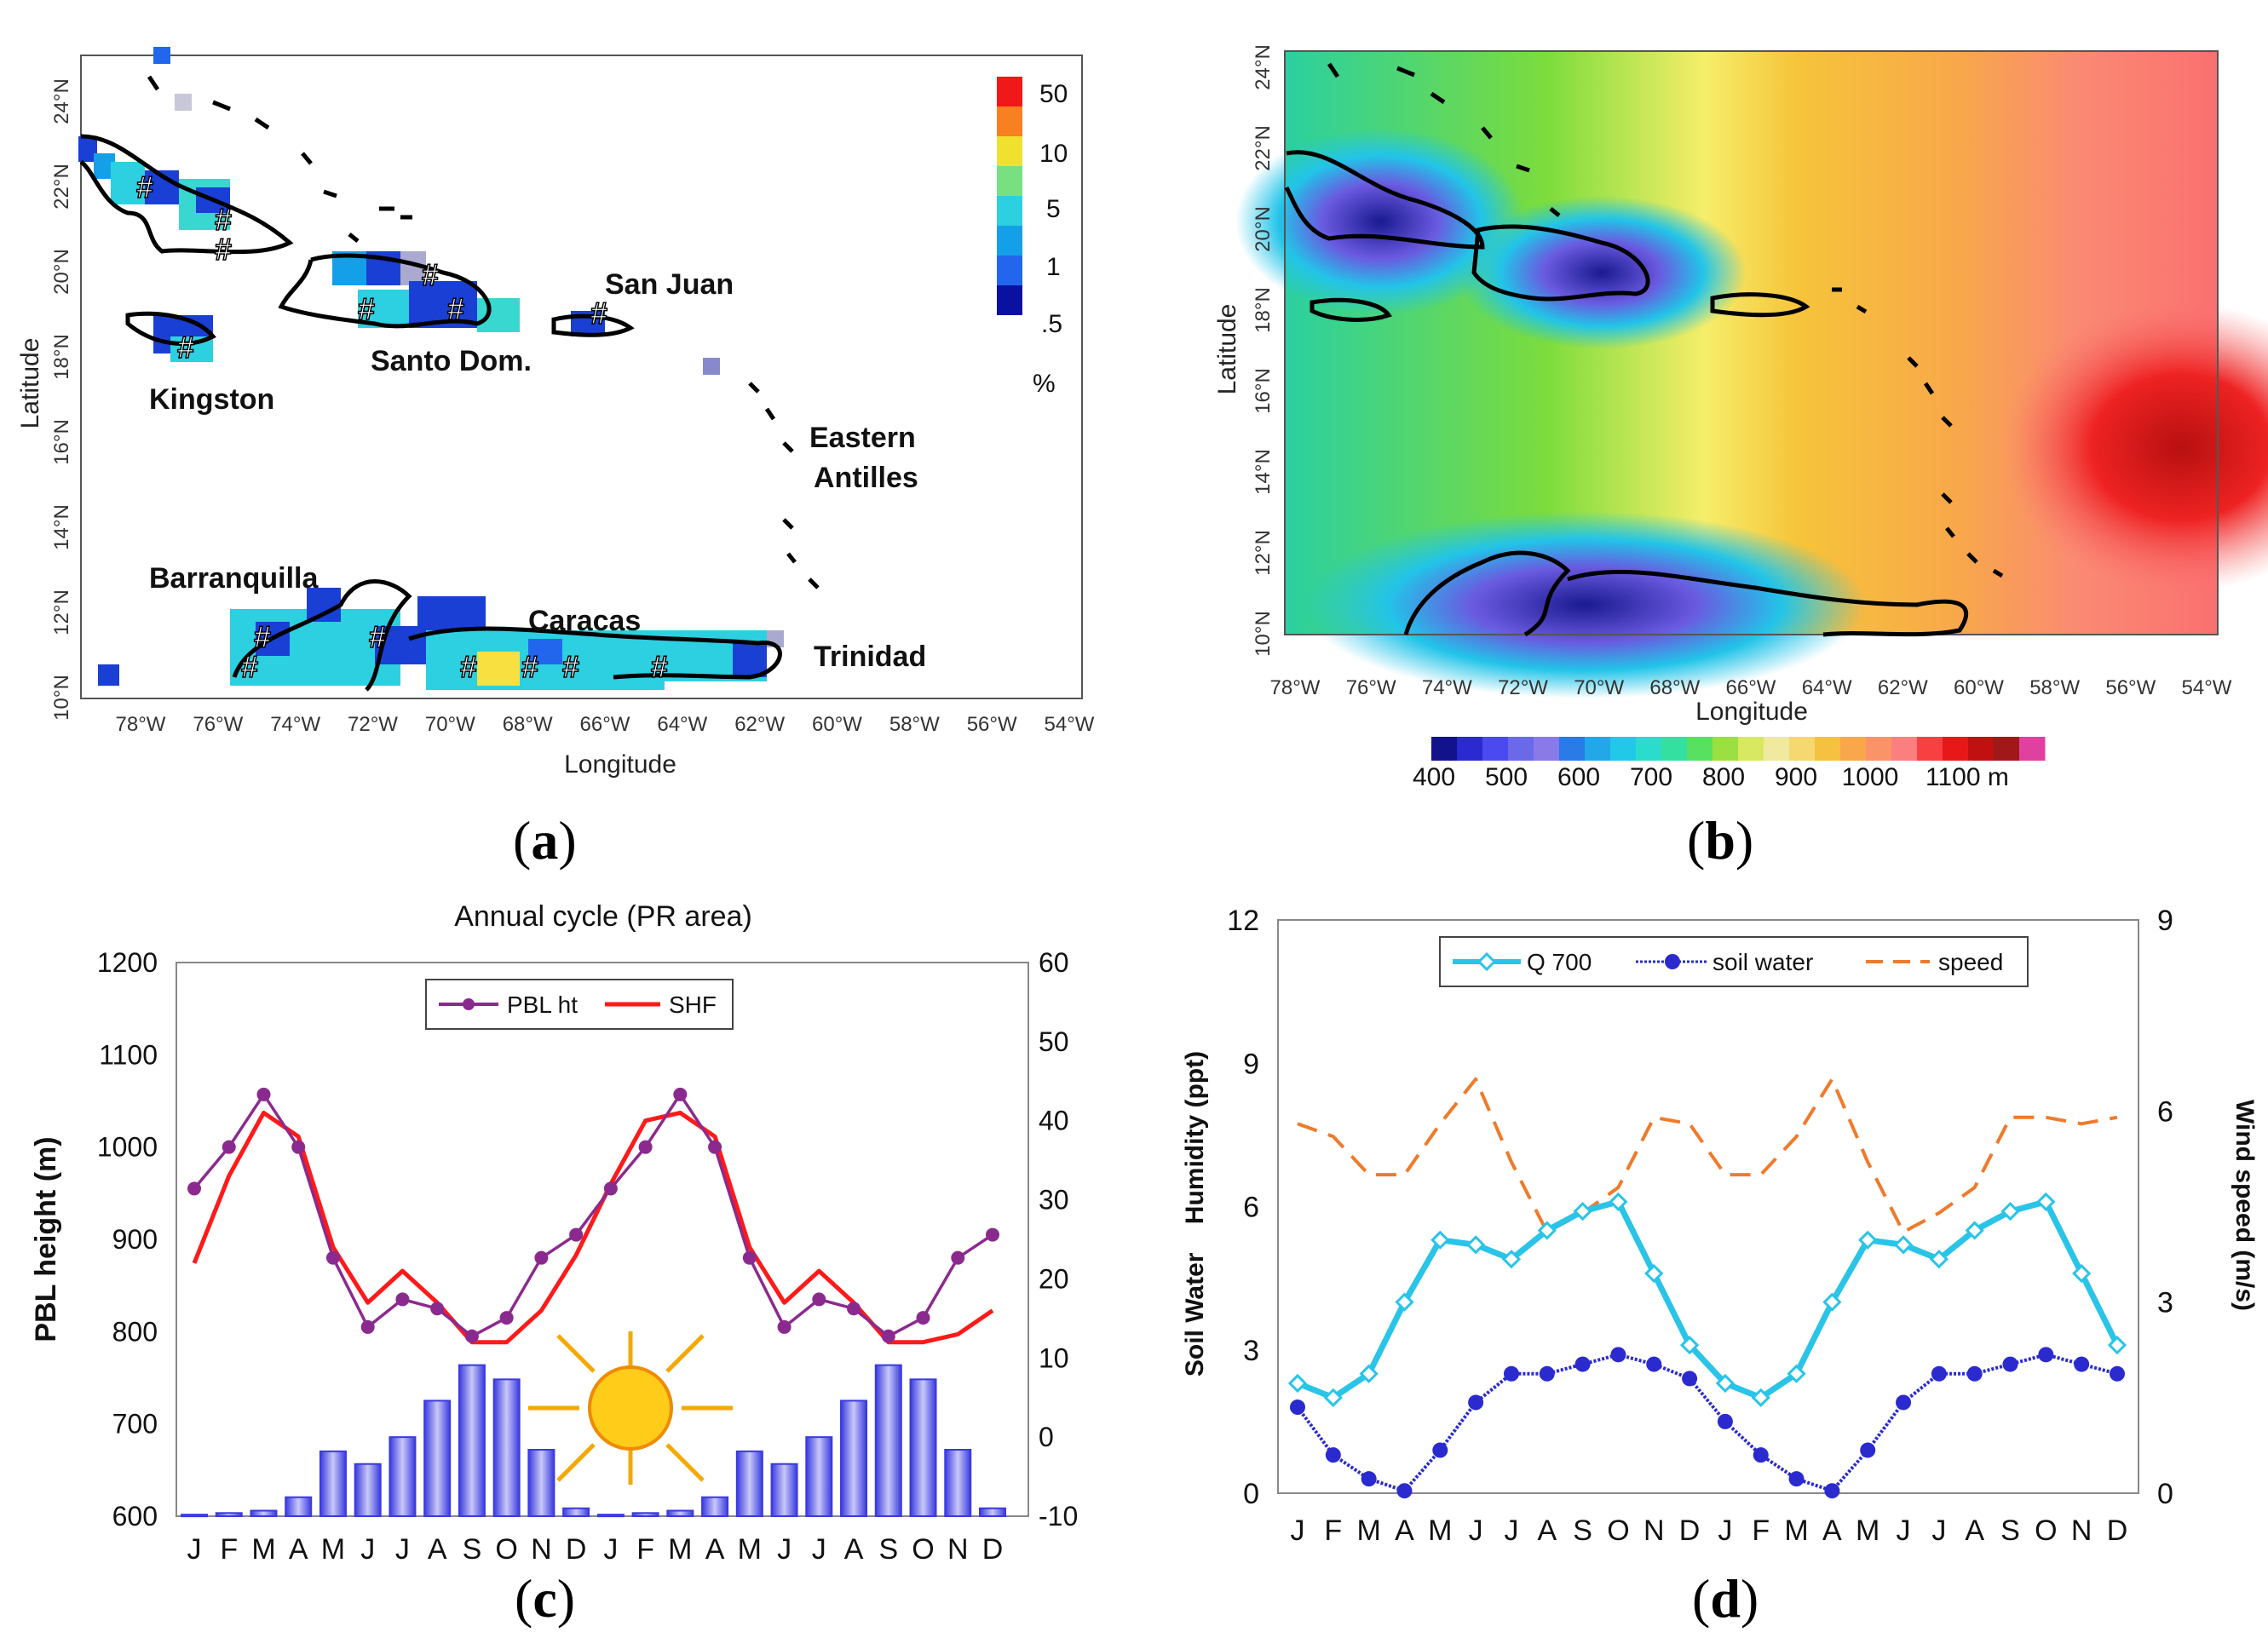  What do you see at coordinates (1195, 1213) in the screenshot?
I see `chart-d-ylabel: Soil Water Humidity (ppt)` at bounding box center [1195, 1213].